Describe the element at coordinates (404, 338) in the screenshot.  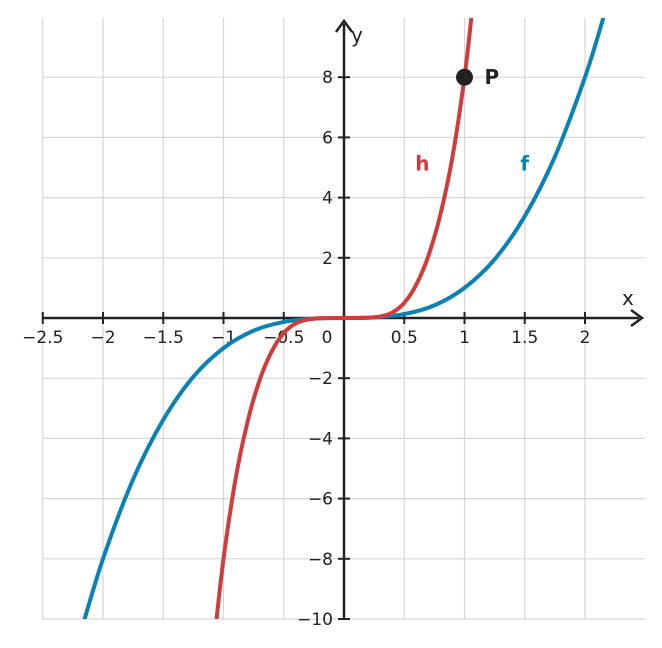
I see `x-tick-label: 0.5` at that location.